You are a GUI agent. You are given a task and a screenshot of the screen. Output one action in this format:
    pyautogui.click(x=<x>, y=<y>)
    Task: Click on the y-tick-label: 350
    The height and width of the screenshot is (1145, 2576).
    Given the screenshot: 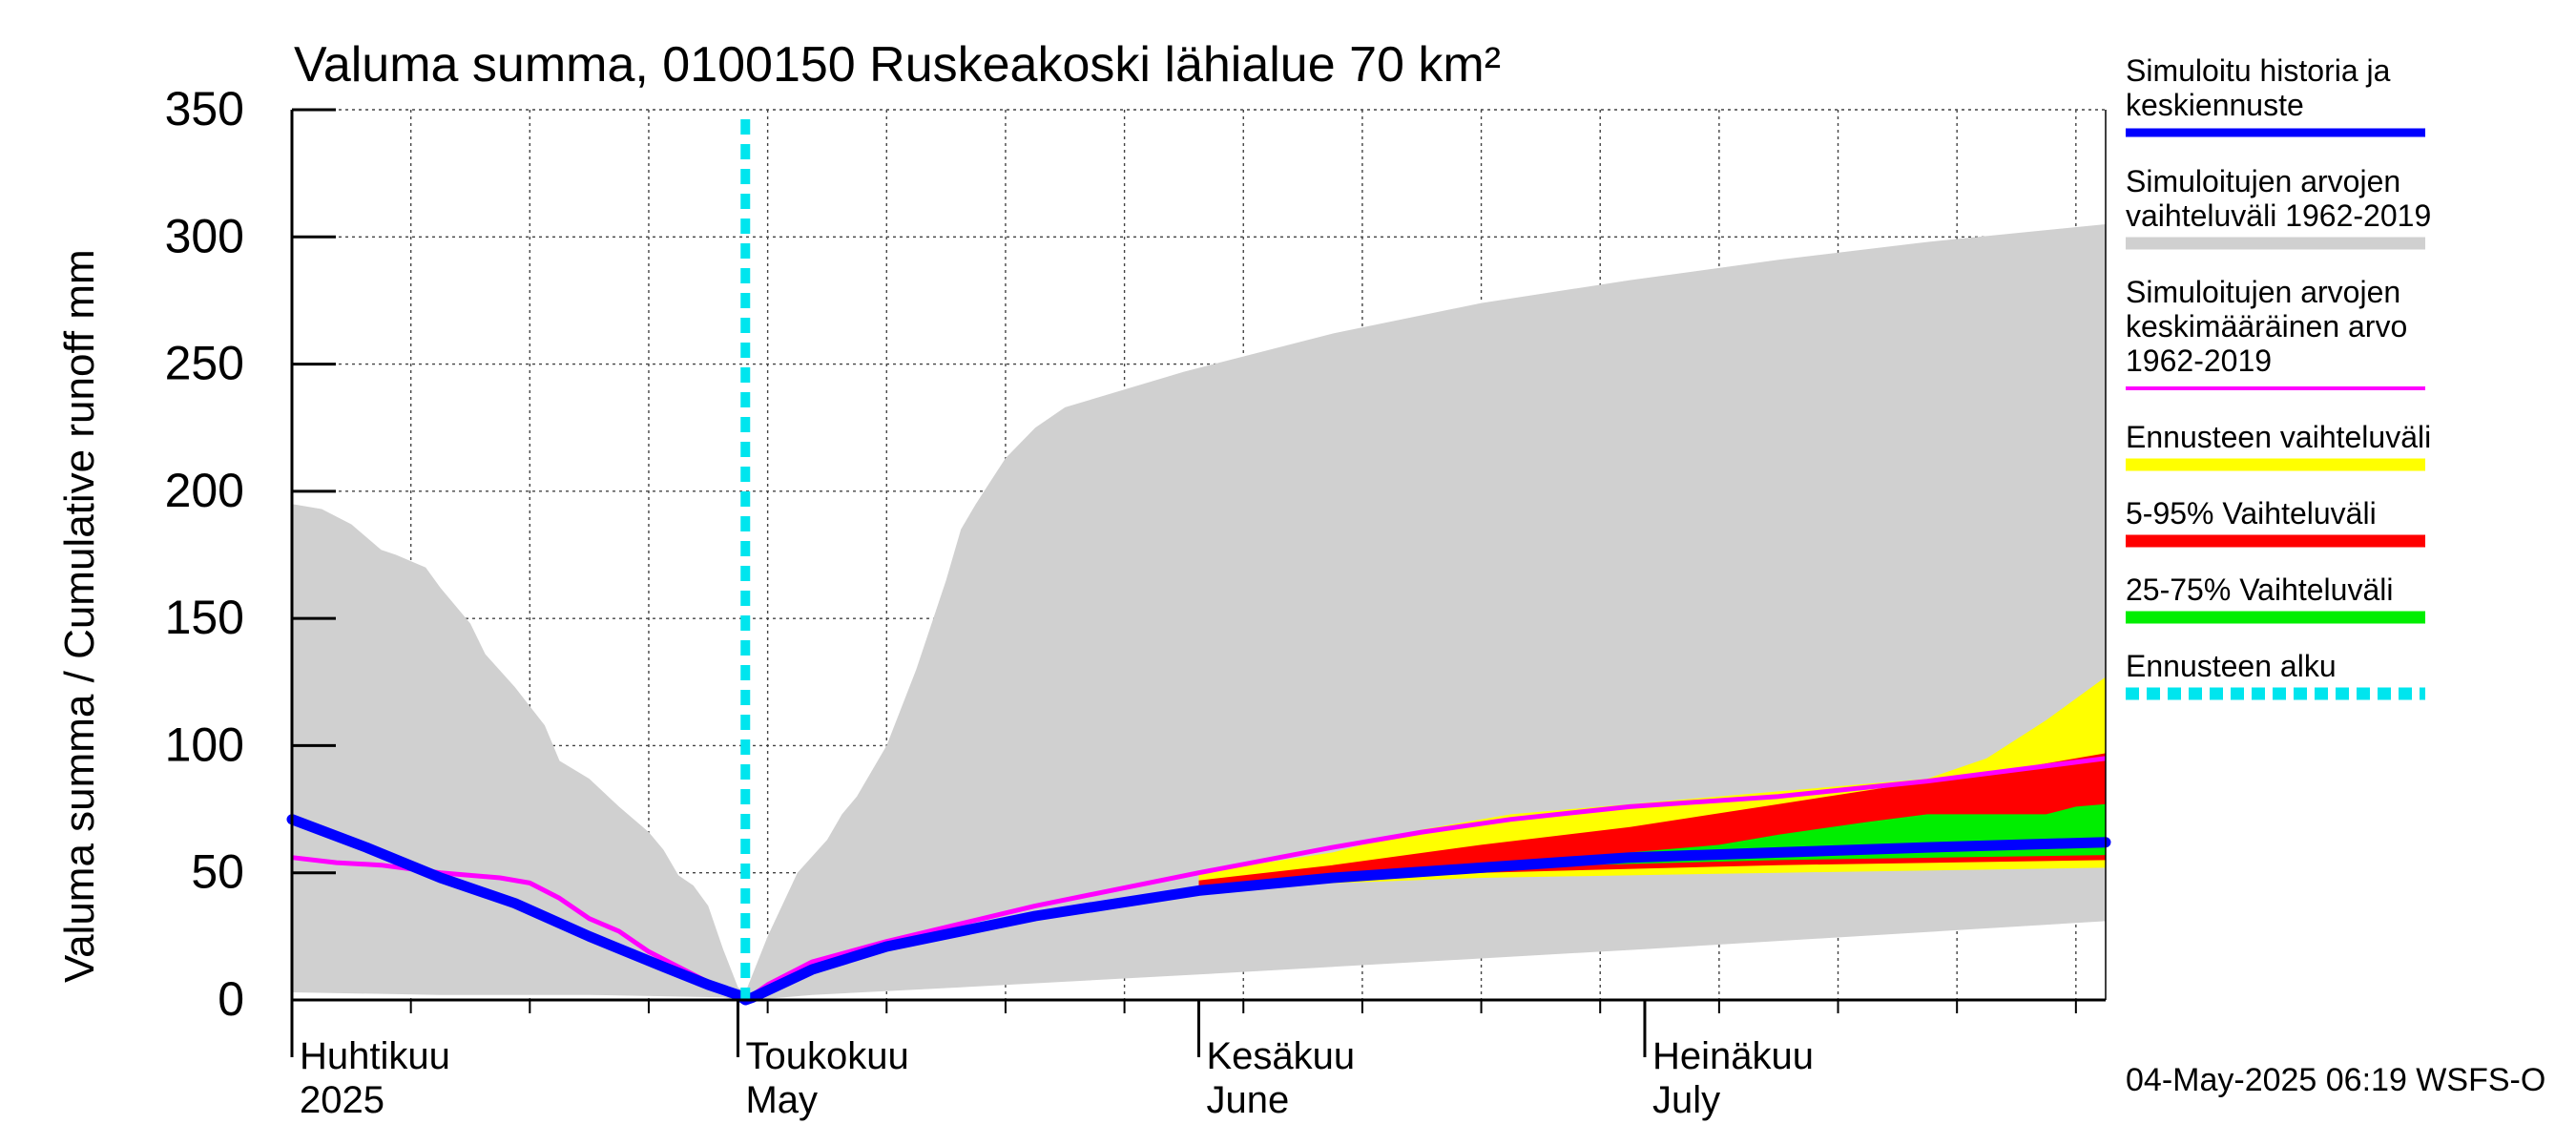 What is the action you would take?
    pyautogui.click(x=204, y=109)
    